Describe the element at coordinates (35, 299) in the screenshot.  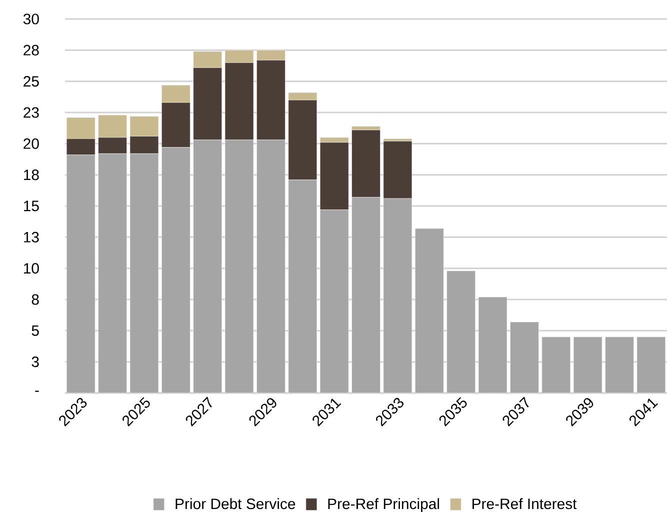
I see `y-tick-label: 8` at that location.